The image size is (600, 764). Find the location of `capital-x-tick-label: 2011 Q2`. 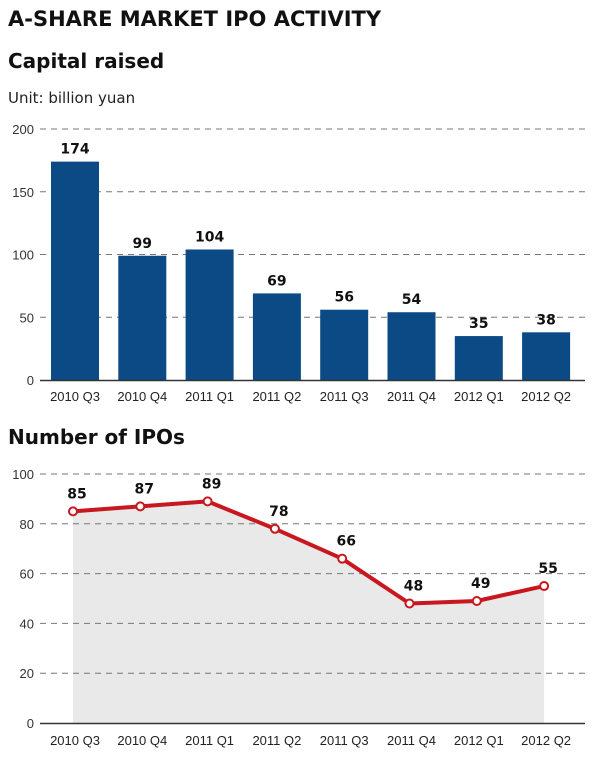

capital-x-tick-label: 2011 Q2 is located at coordinates (276, 396).